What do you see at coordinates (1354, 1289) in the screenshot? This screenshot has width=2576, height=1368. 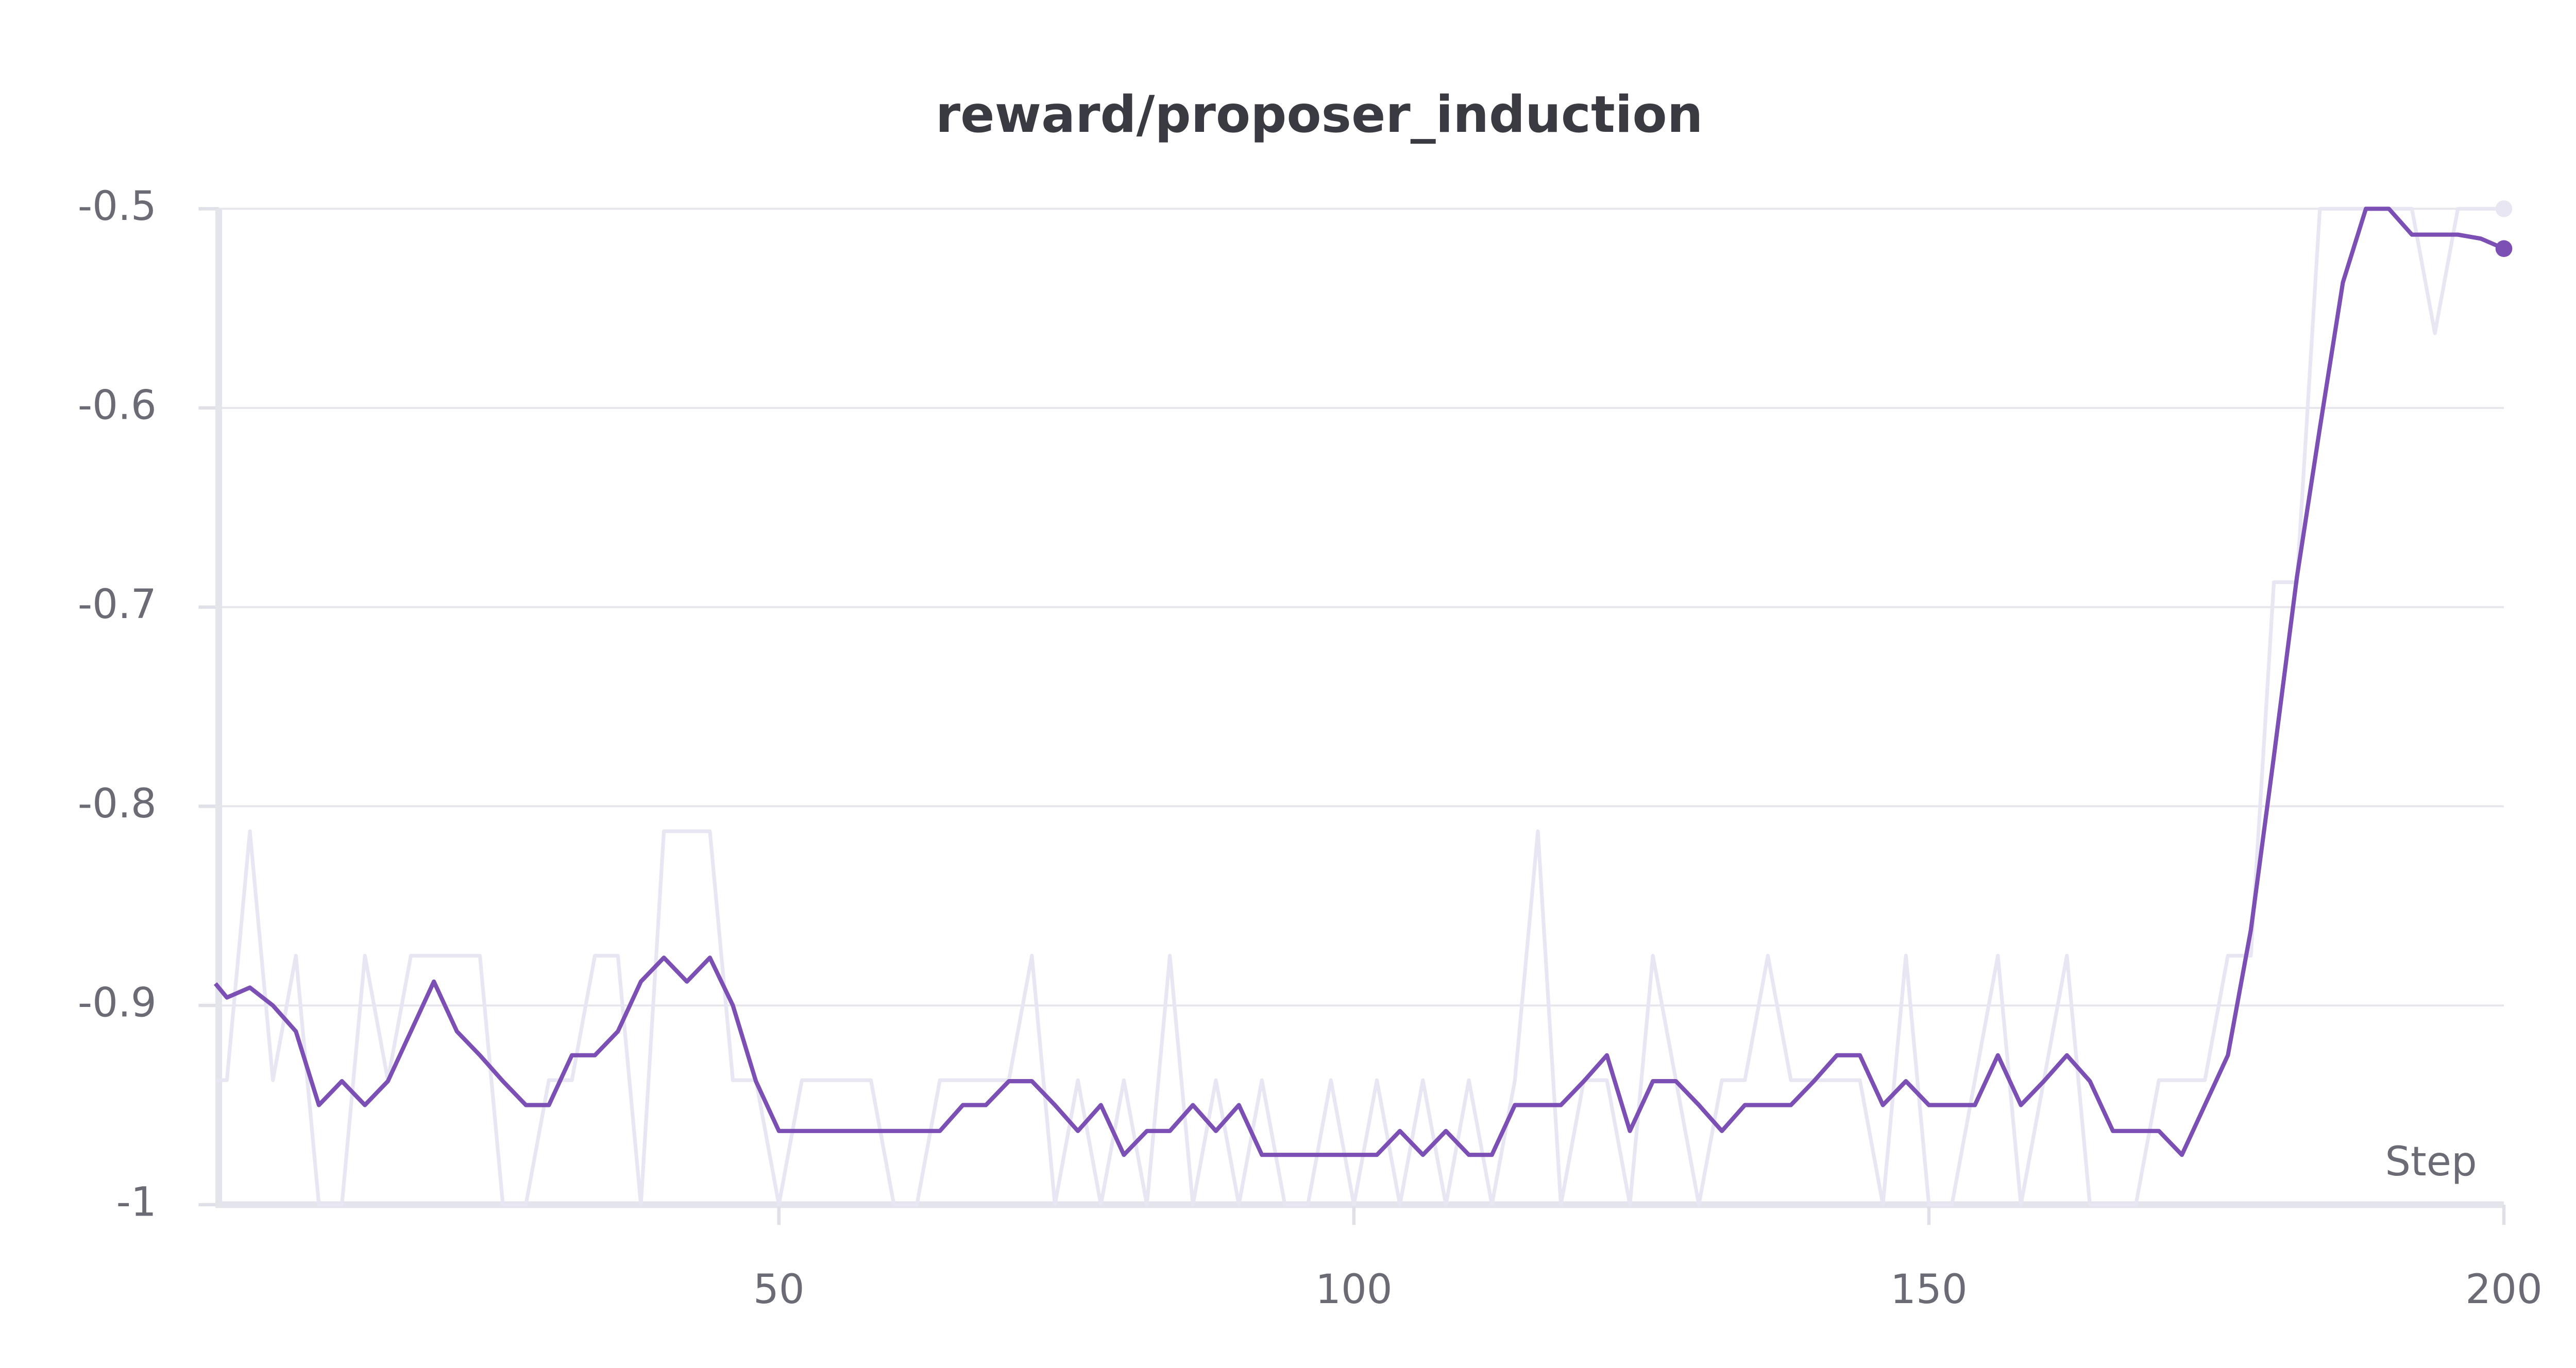 I see `x-tick-label: 100` at bounding box center [1354, 1289].